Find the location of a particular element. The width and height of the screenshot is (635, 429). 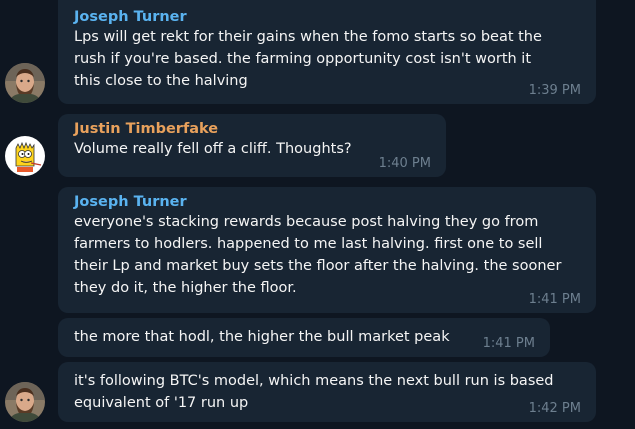

message-time: 1:42 PM is located at coordinates (554, 408).